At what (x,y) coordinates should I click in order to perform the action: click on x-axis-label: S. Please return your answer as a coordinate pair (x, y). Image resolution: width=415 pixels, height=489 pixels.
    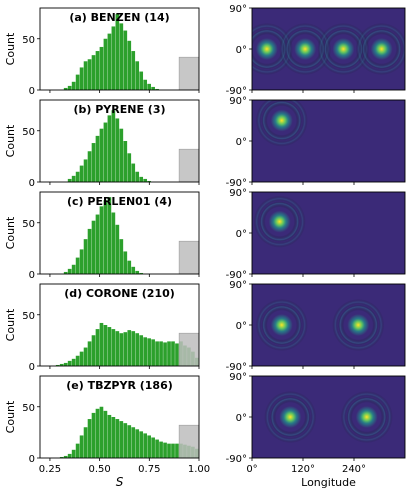
    Looking at the image, I should click on (120, 482).